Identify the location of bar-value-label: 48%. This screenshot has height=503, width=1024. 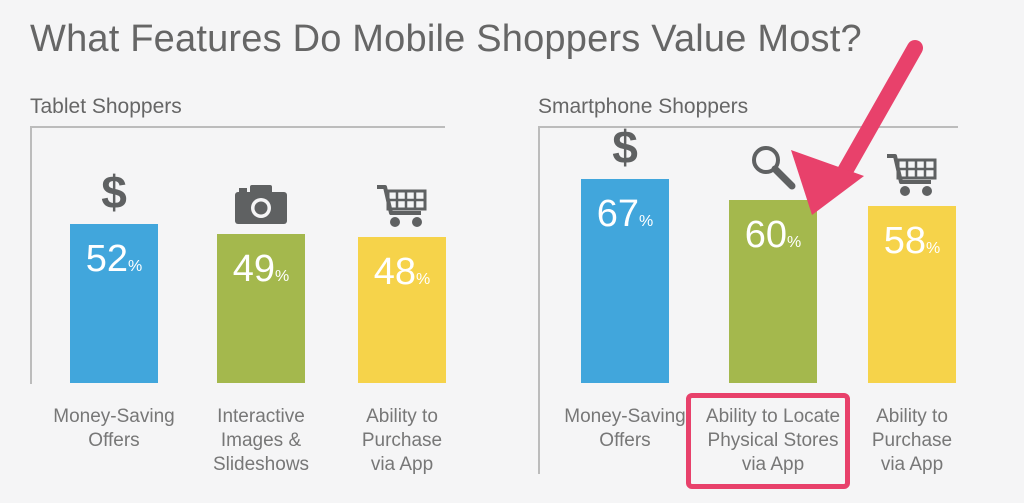
(402, 272).